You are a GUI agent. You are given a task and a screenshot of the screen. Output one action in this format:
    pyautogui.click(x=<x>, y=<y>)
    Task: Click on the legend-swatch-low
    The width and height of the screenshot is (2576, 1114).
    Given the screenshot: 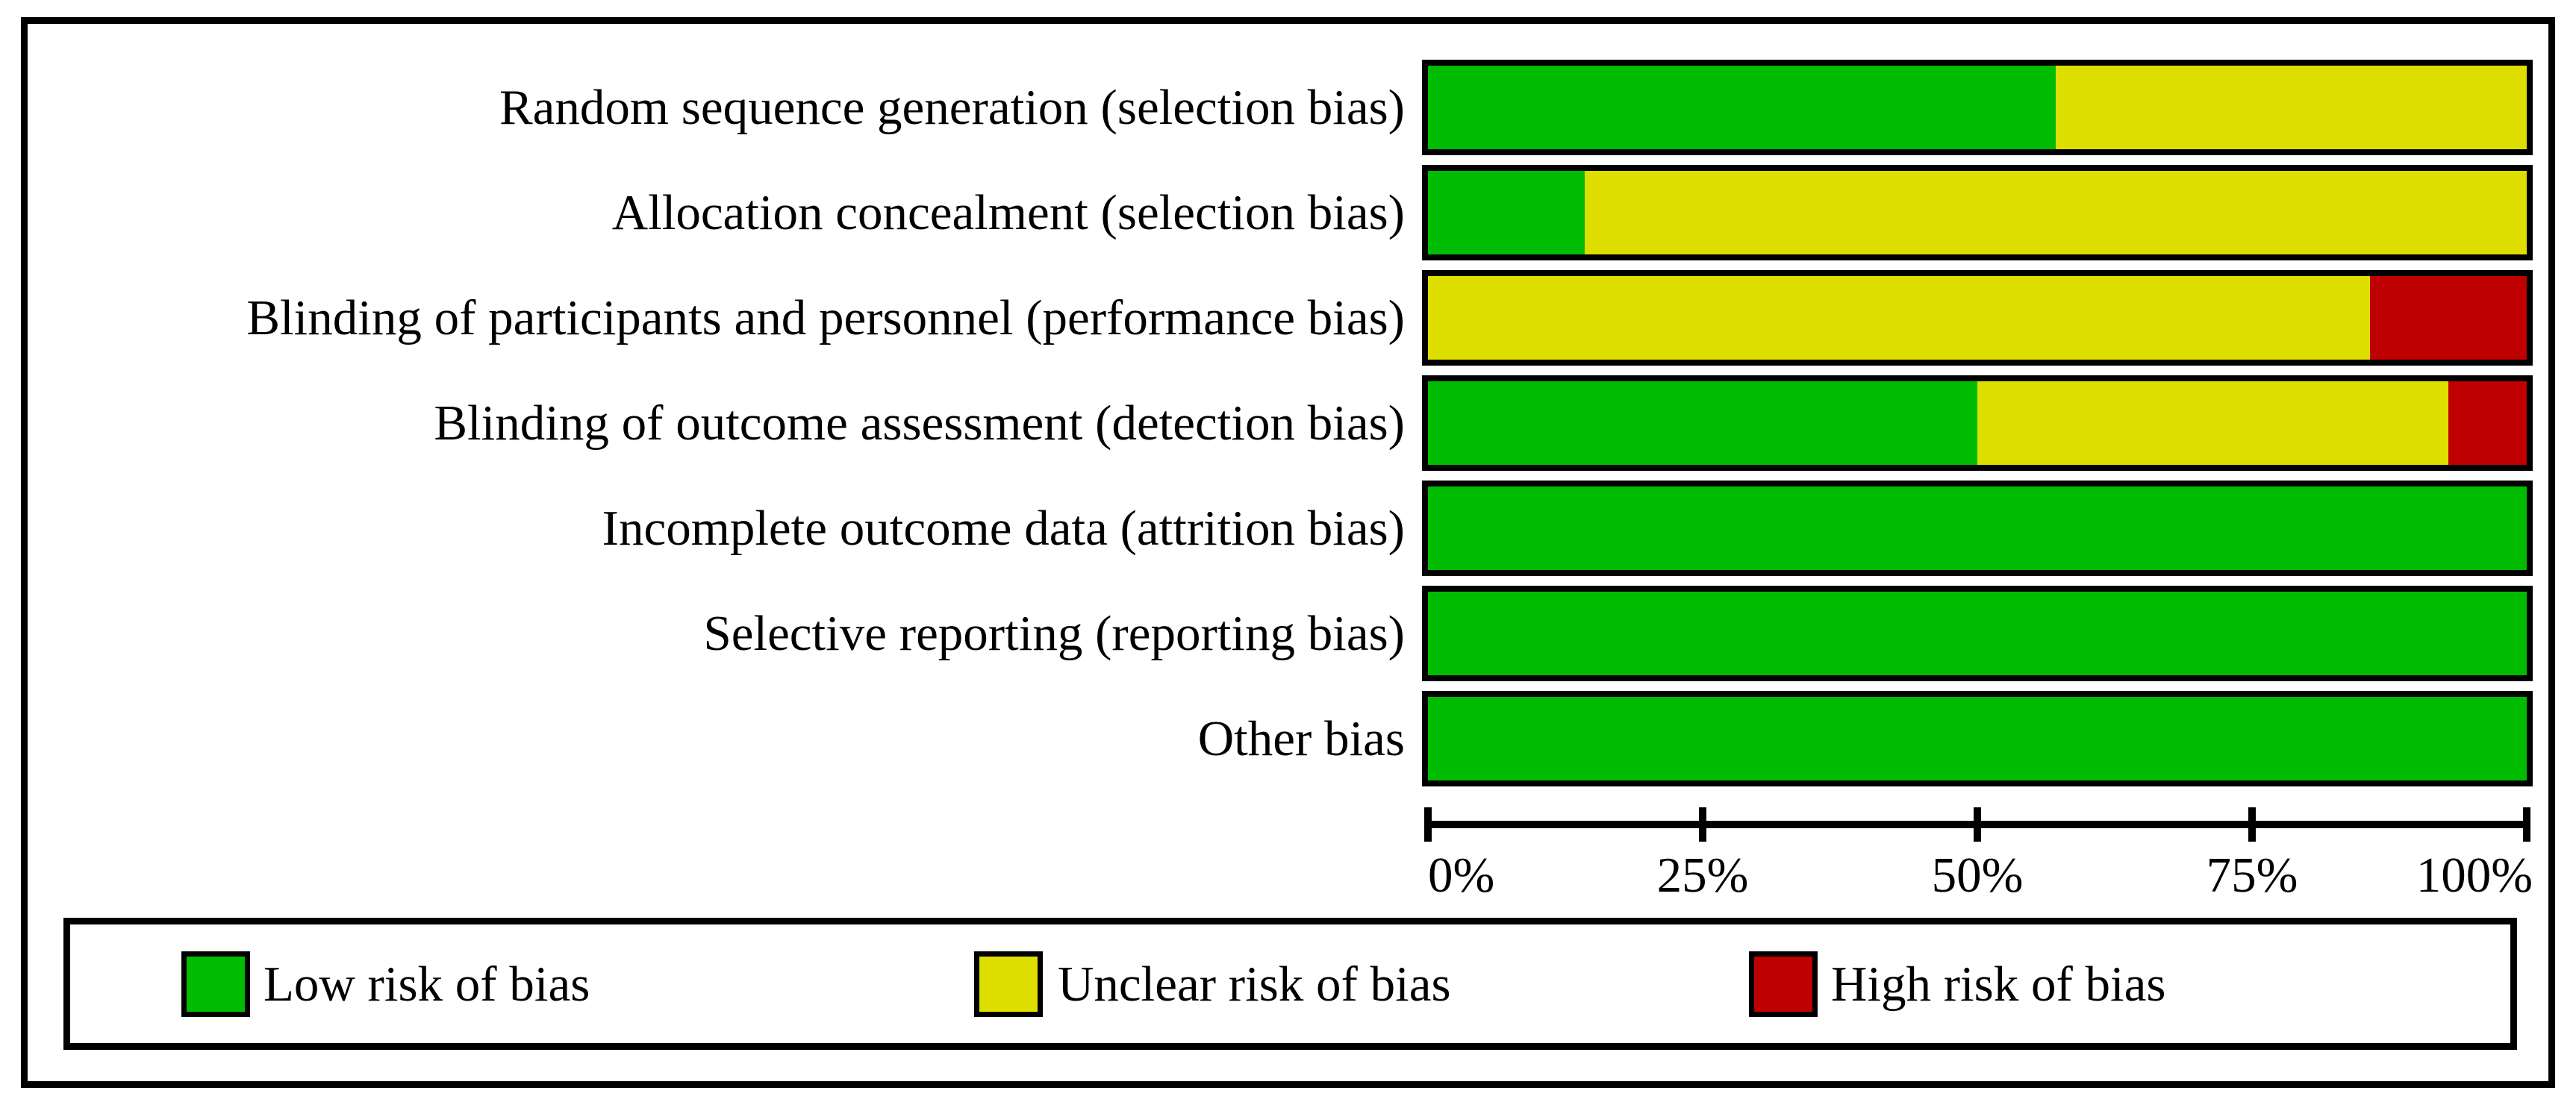 What is the action you would take?
    pyautogui.click(x=215, y=984)
    